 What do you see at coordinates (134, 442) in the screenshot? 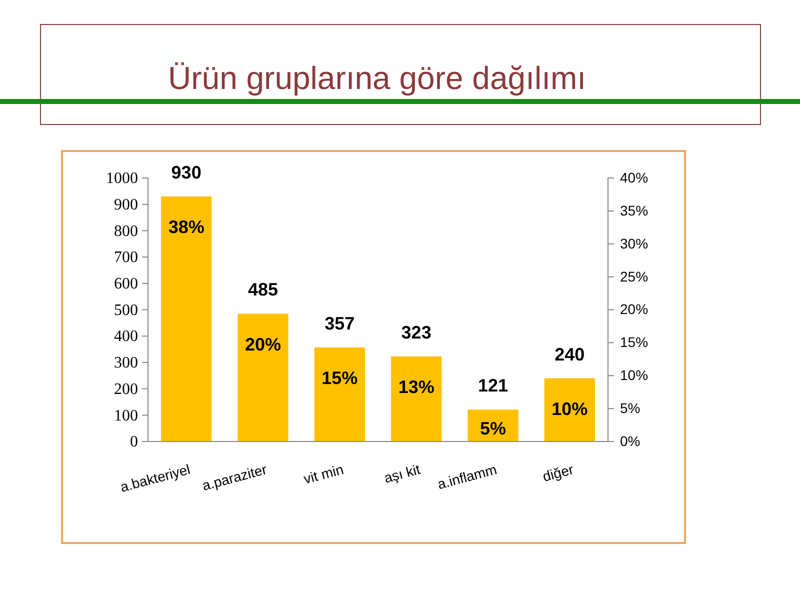
I see `y-tick-label: 0` at bounding box center [134, 442].